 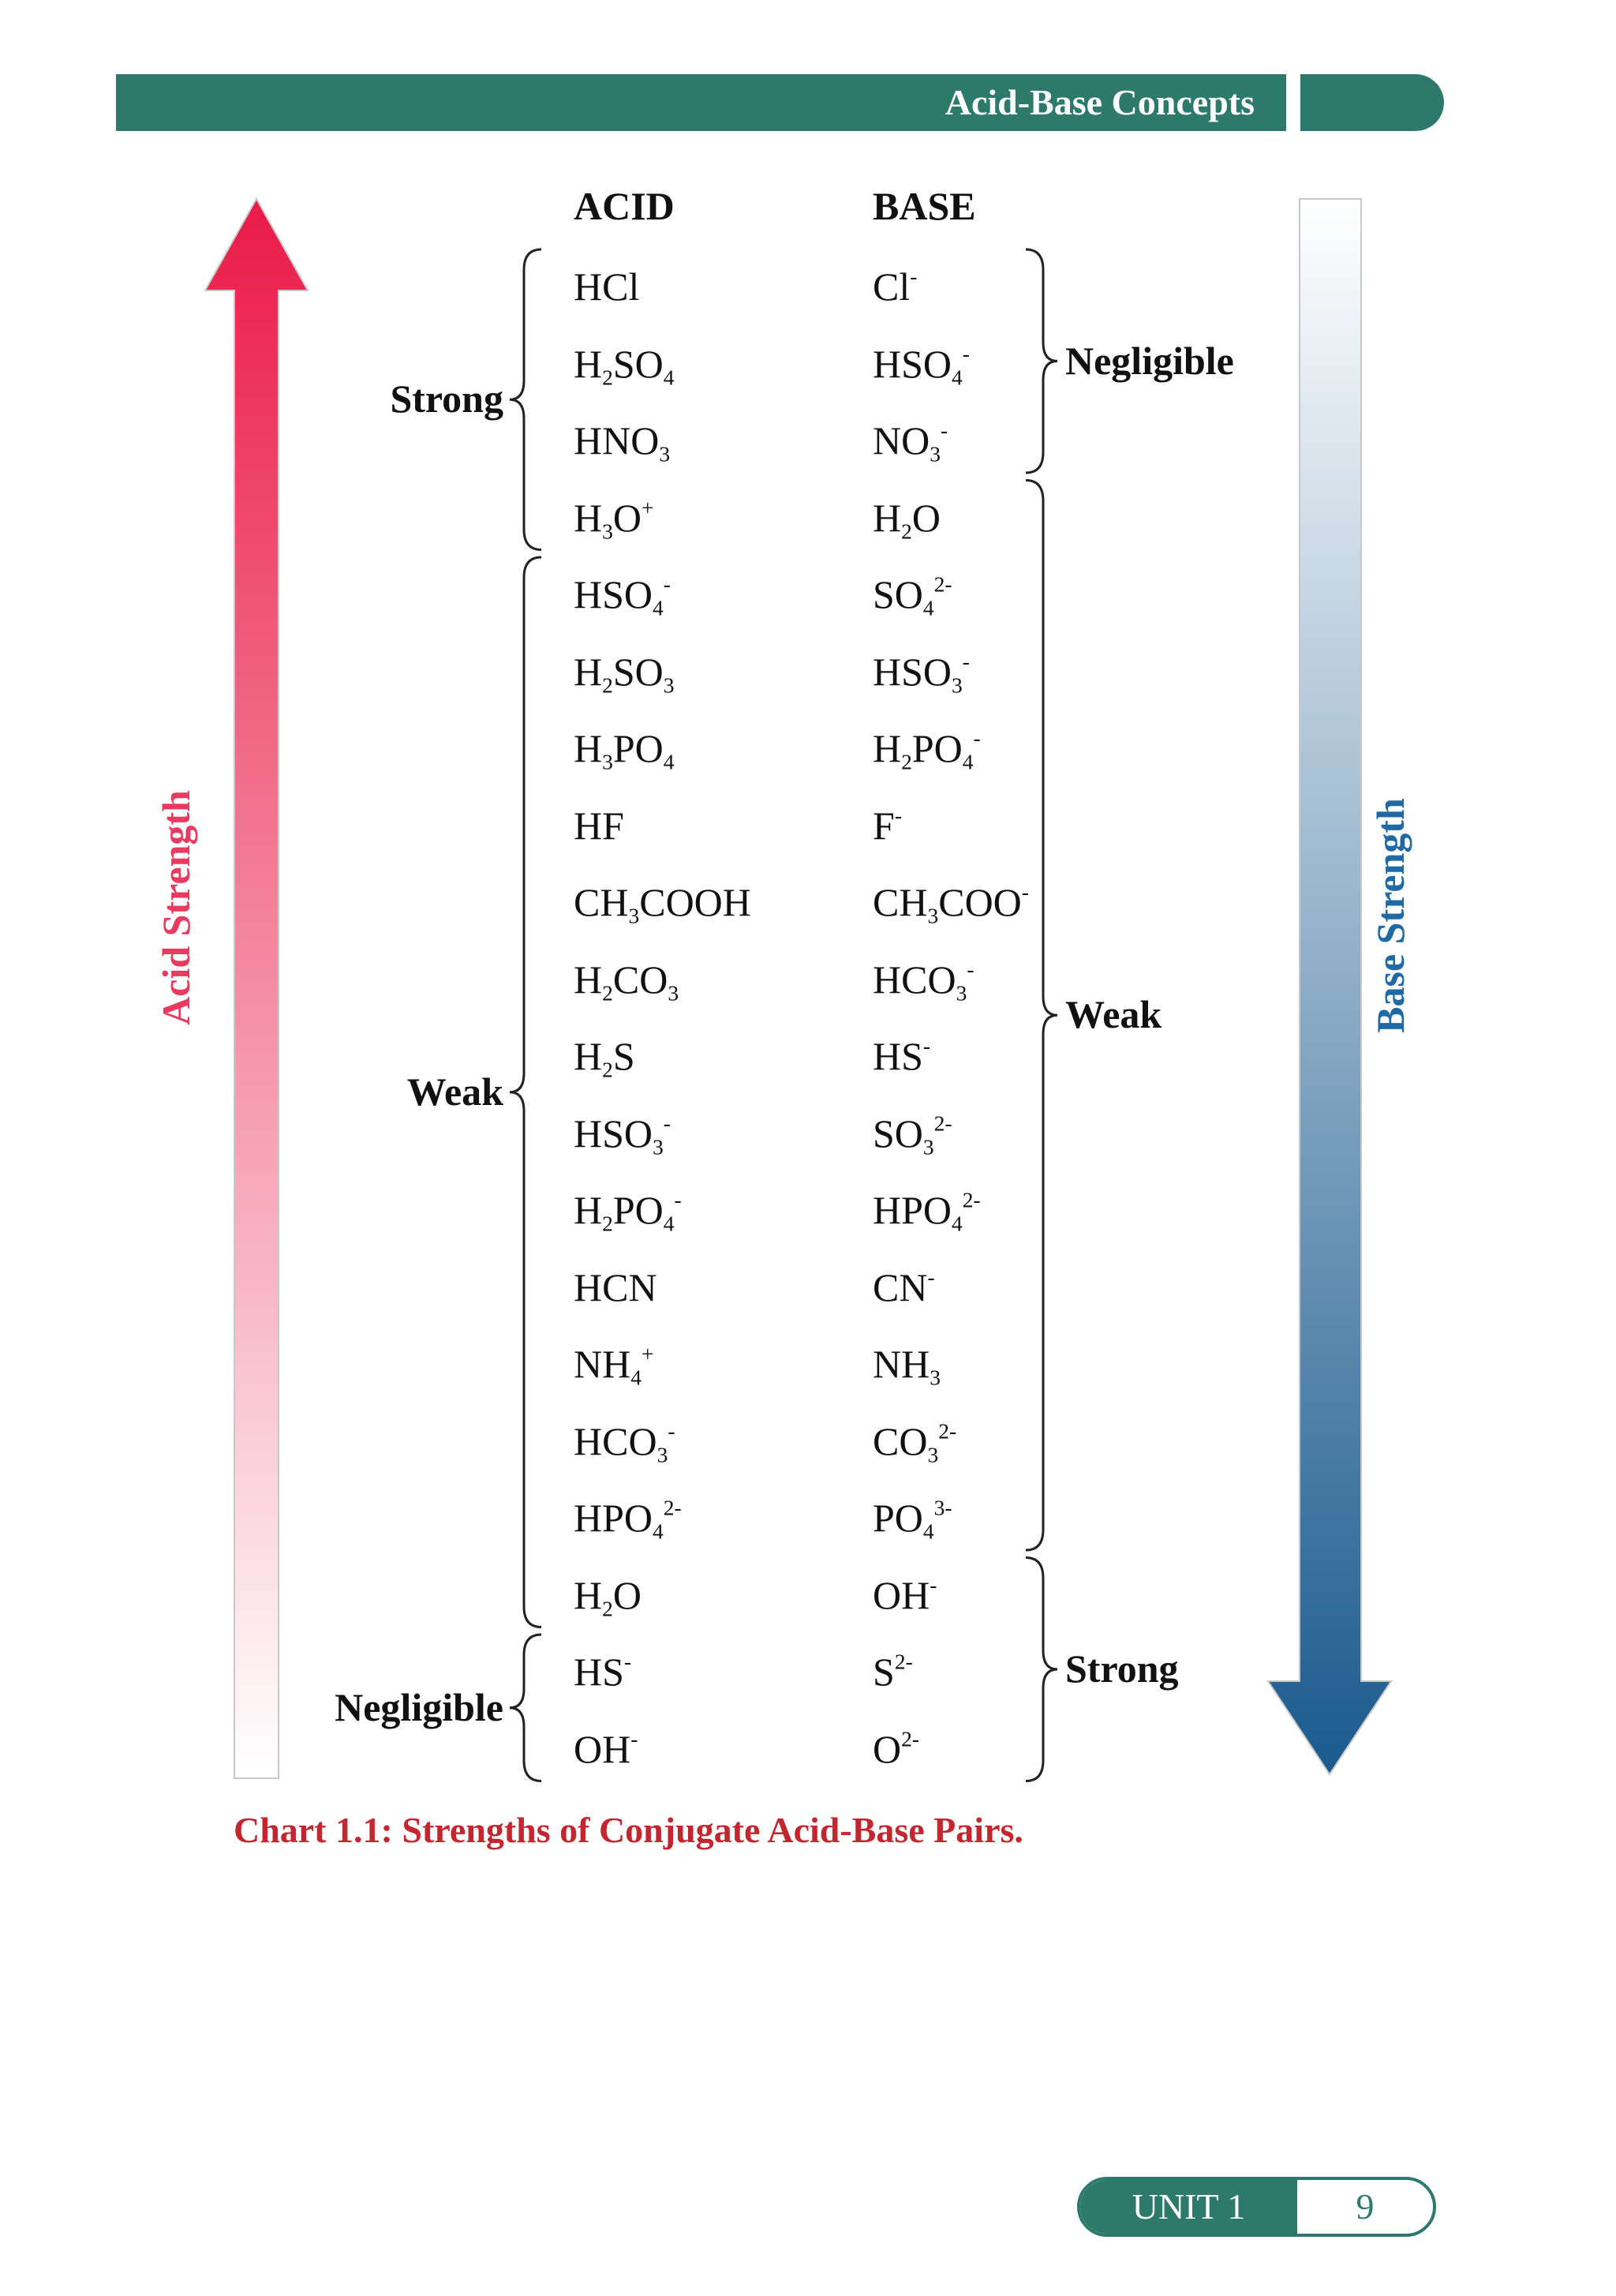 What do you see at coordinates (896, 1748) in the screenshot?
I see `base-formula: O2-` at bounding box center [896, 1748].